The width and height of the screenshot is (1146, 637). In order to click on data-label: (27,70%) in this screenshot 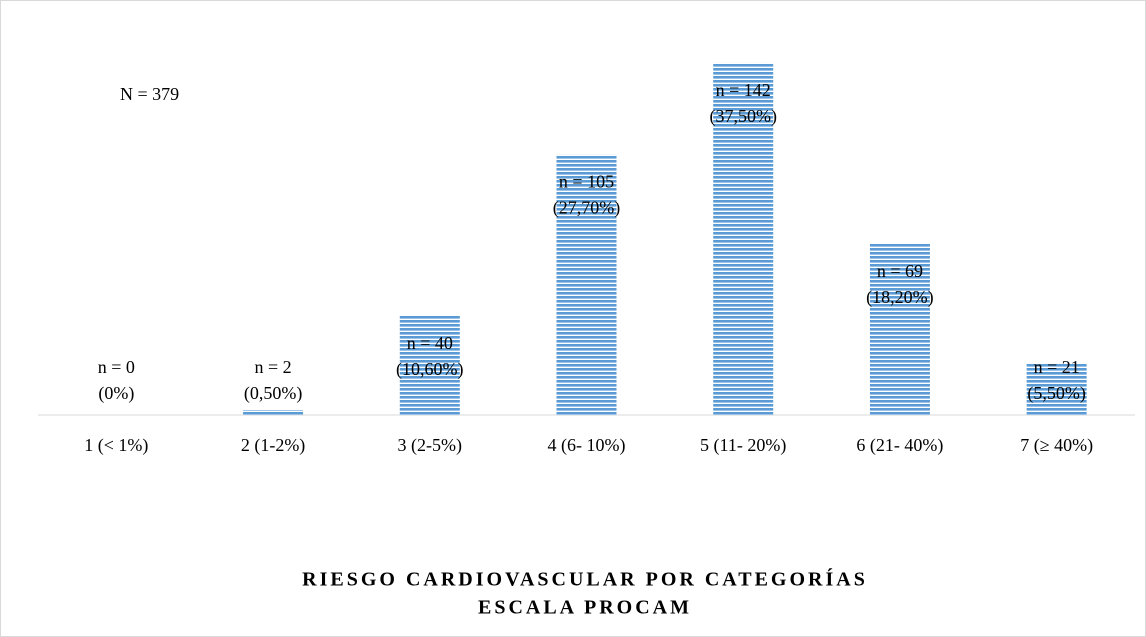, I will do `click(586, 208)`.